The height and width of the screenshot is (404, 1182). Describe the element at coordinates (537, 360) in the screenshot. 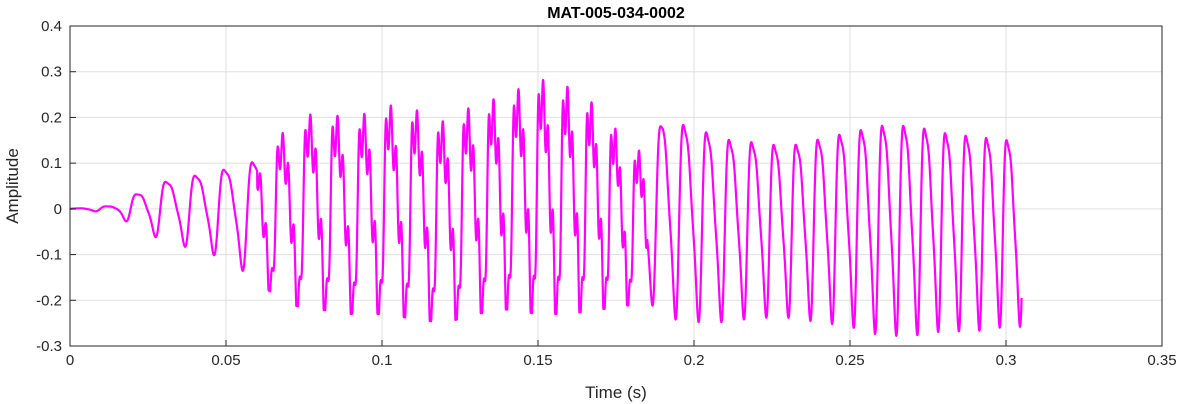

I see `x-tick-label: 0.15` at that location.